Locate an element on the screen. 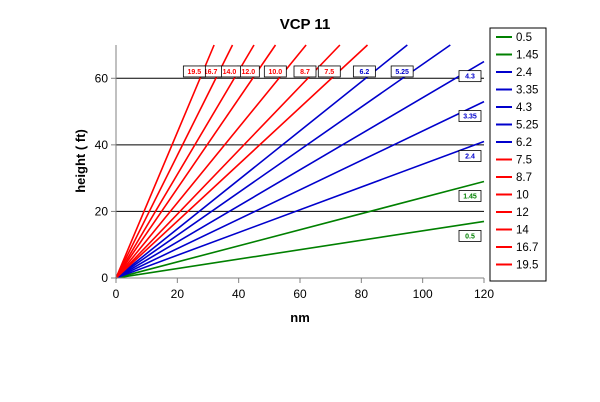 Image resolution: width=600 pixels, height=402 pixels. legend-item: 8.7 is located at coordinates (514, 178).